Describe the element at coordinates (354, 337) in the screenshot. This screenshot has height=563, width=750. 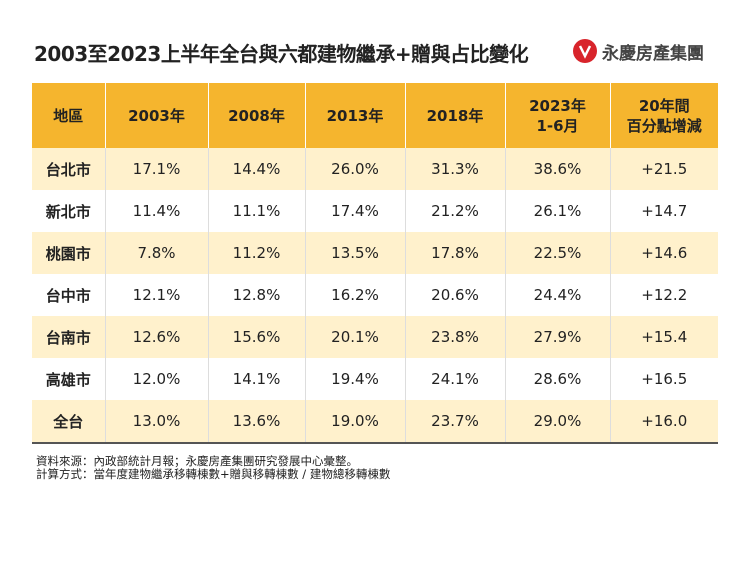
I see `table-cell: 20.1%` at that location.